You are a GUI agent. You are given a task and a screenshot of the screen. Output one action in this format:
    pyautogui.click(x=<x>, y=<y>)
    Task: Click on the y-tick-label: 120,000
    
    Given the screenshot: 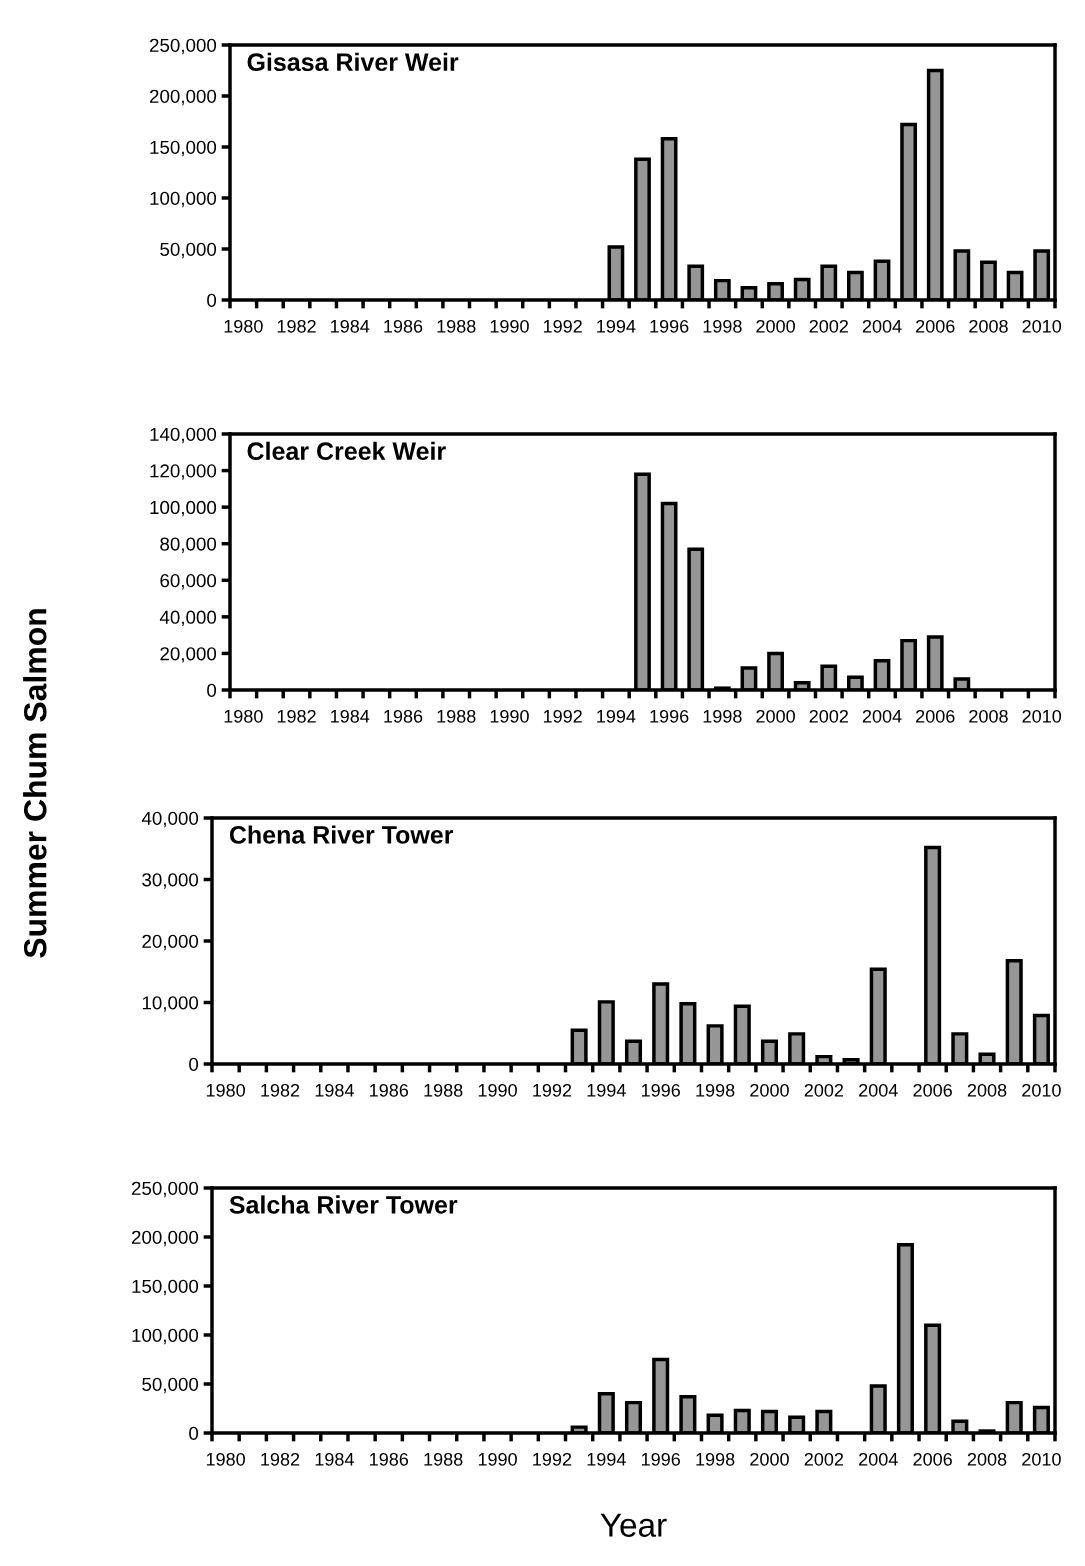 What is the action you would take?
    pyautogui.click(x=183, y=472)
    